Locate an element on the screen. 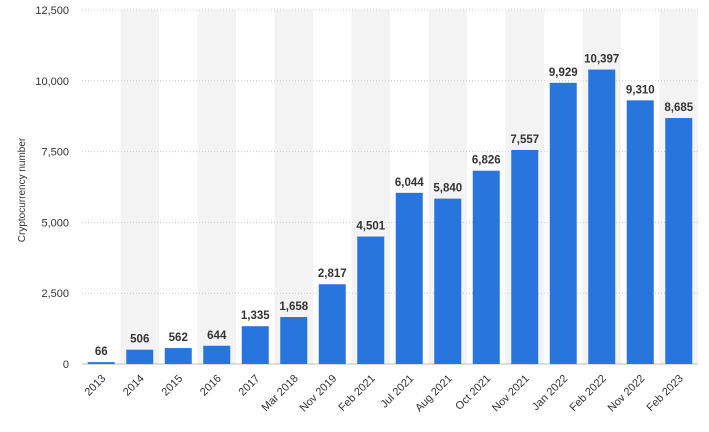 The height and width of the screenshot is (432, 709). data-label: 5,840 is located at coordinates (447, 189).